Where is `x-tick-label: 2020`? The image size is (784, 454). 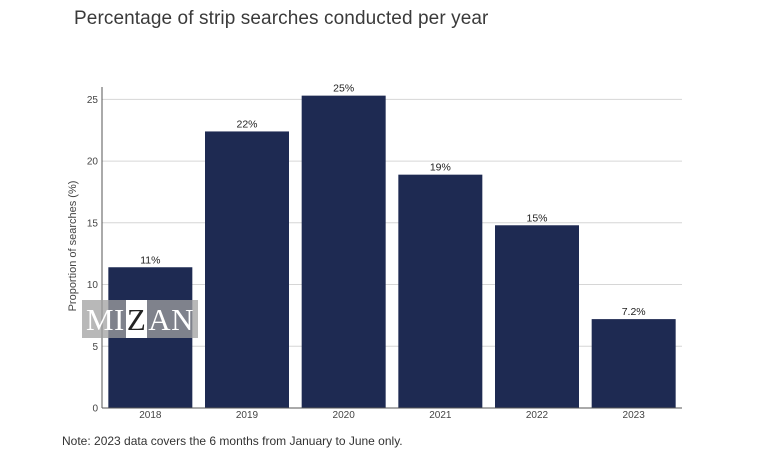 x-tick-label: 2020 is located at coordinates (344, 415).